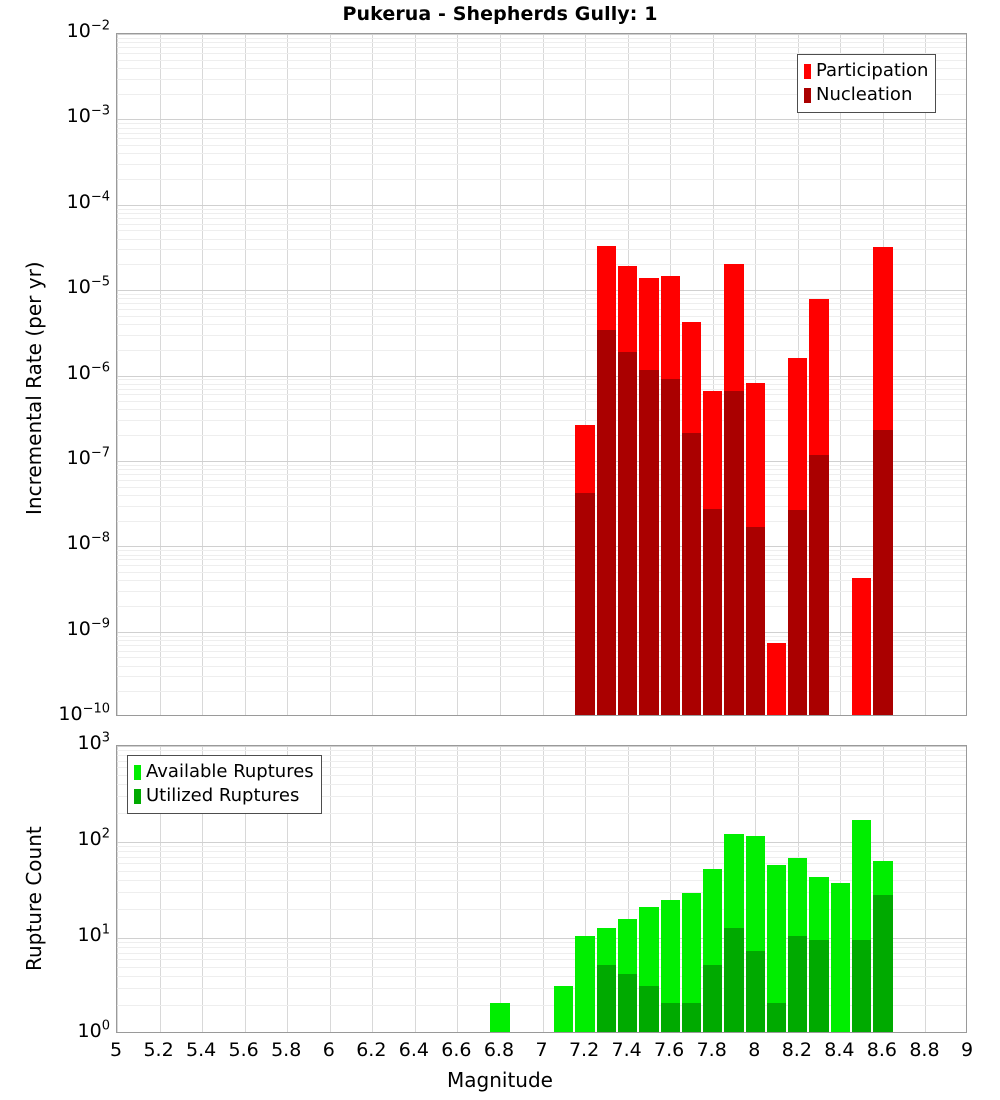  Describe the element at coordinates (88, 372) in the screenshot. I see `y-axis-tick-label: 10⁻⁶` at that location.